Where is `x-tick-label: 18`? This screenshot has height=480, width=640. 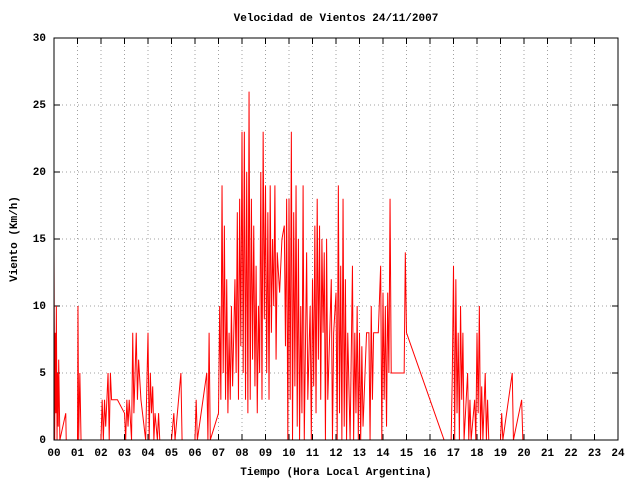
x-tick-label: 18 is located at coordinates (477, 454).